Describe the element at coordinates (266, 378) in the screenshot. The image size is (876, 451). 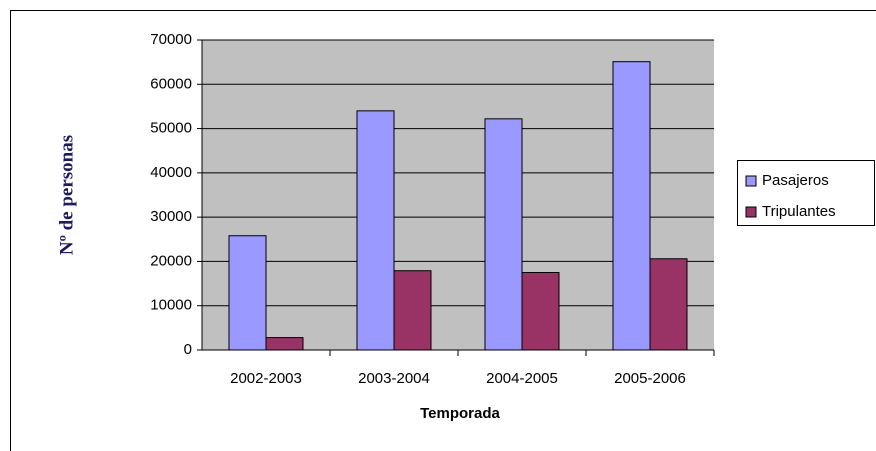
I see `x-tick-label: 2002-2003` at that location.